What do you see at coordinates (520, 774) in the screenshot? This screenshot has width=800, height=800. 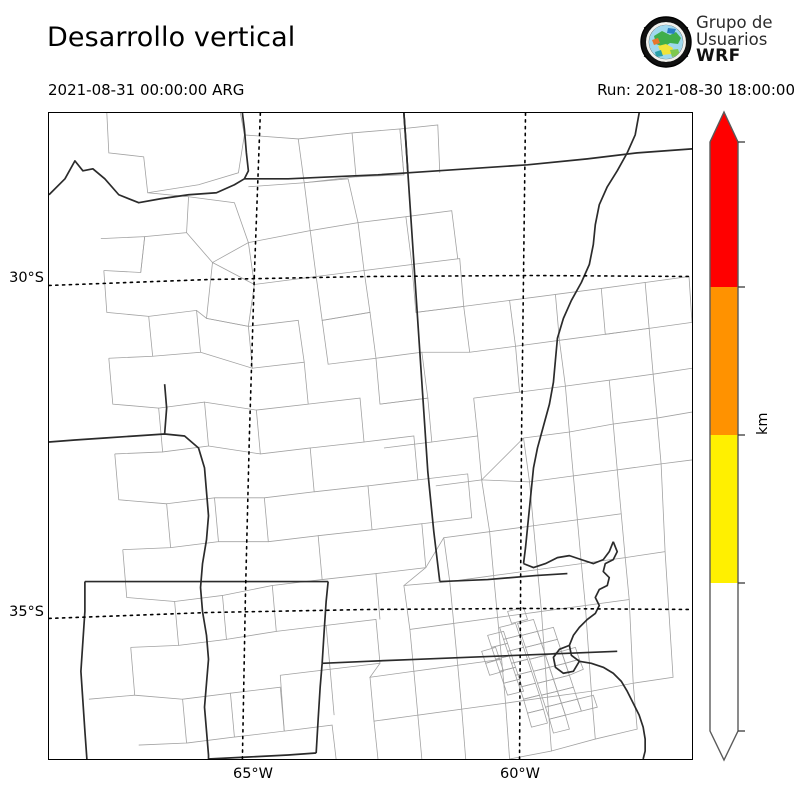 I see `lon-tick-label-60w: 60°W` at bounding box center [520, 774].